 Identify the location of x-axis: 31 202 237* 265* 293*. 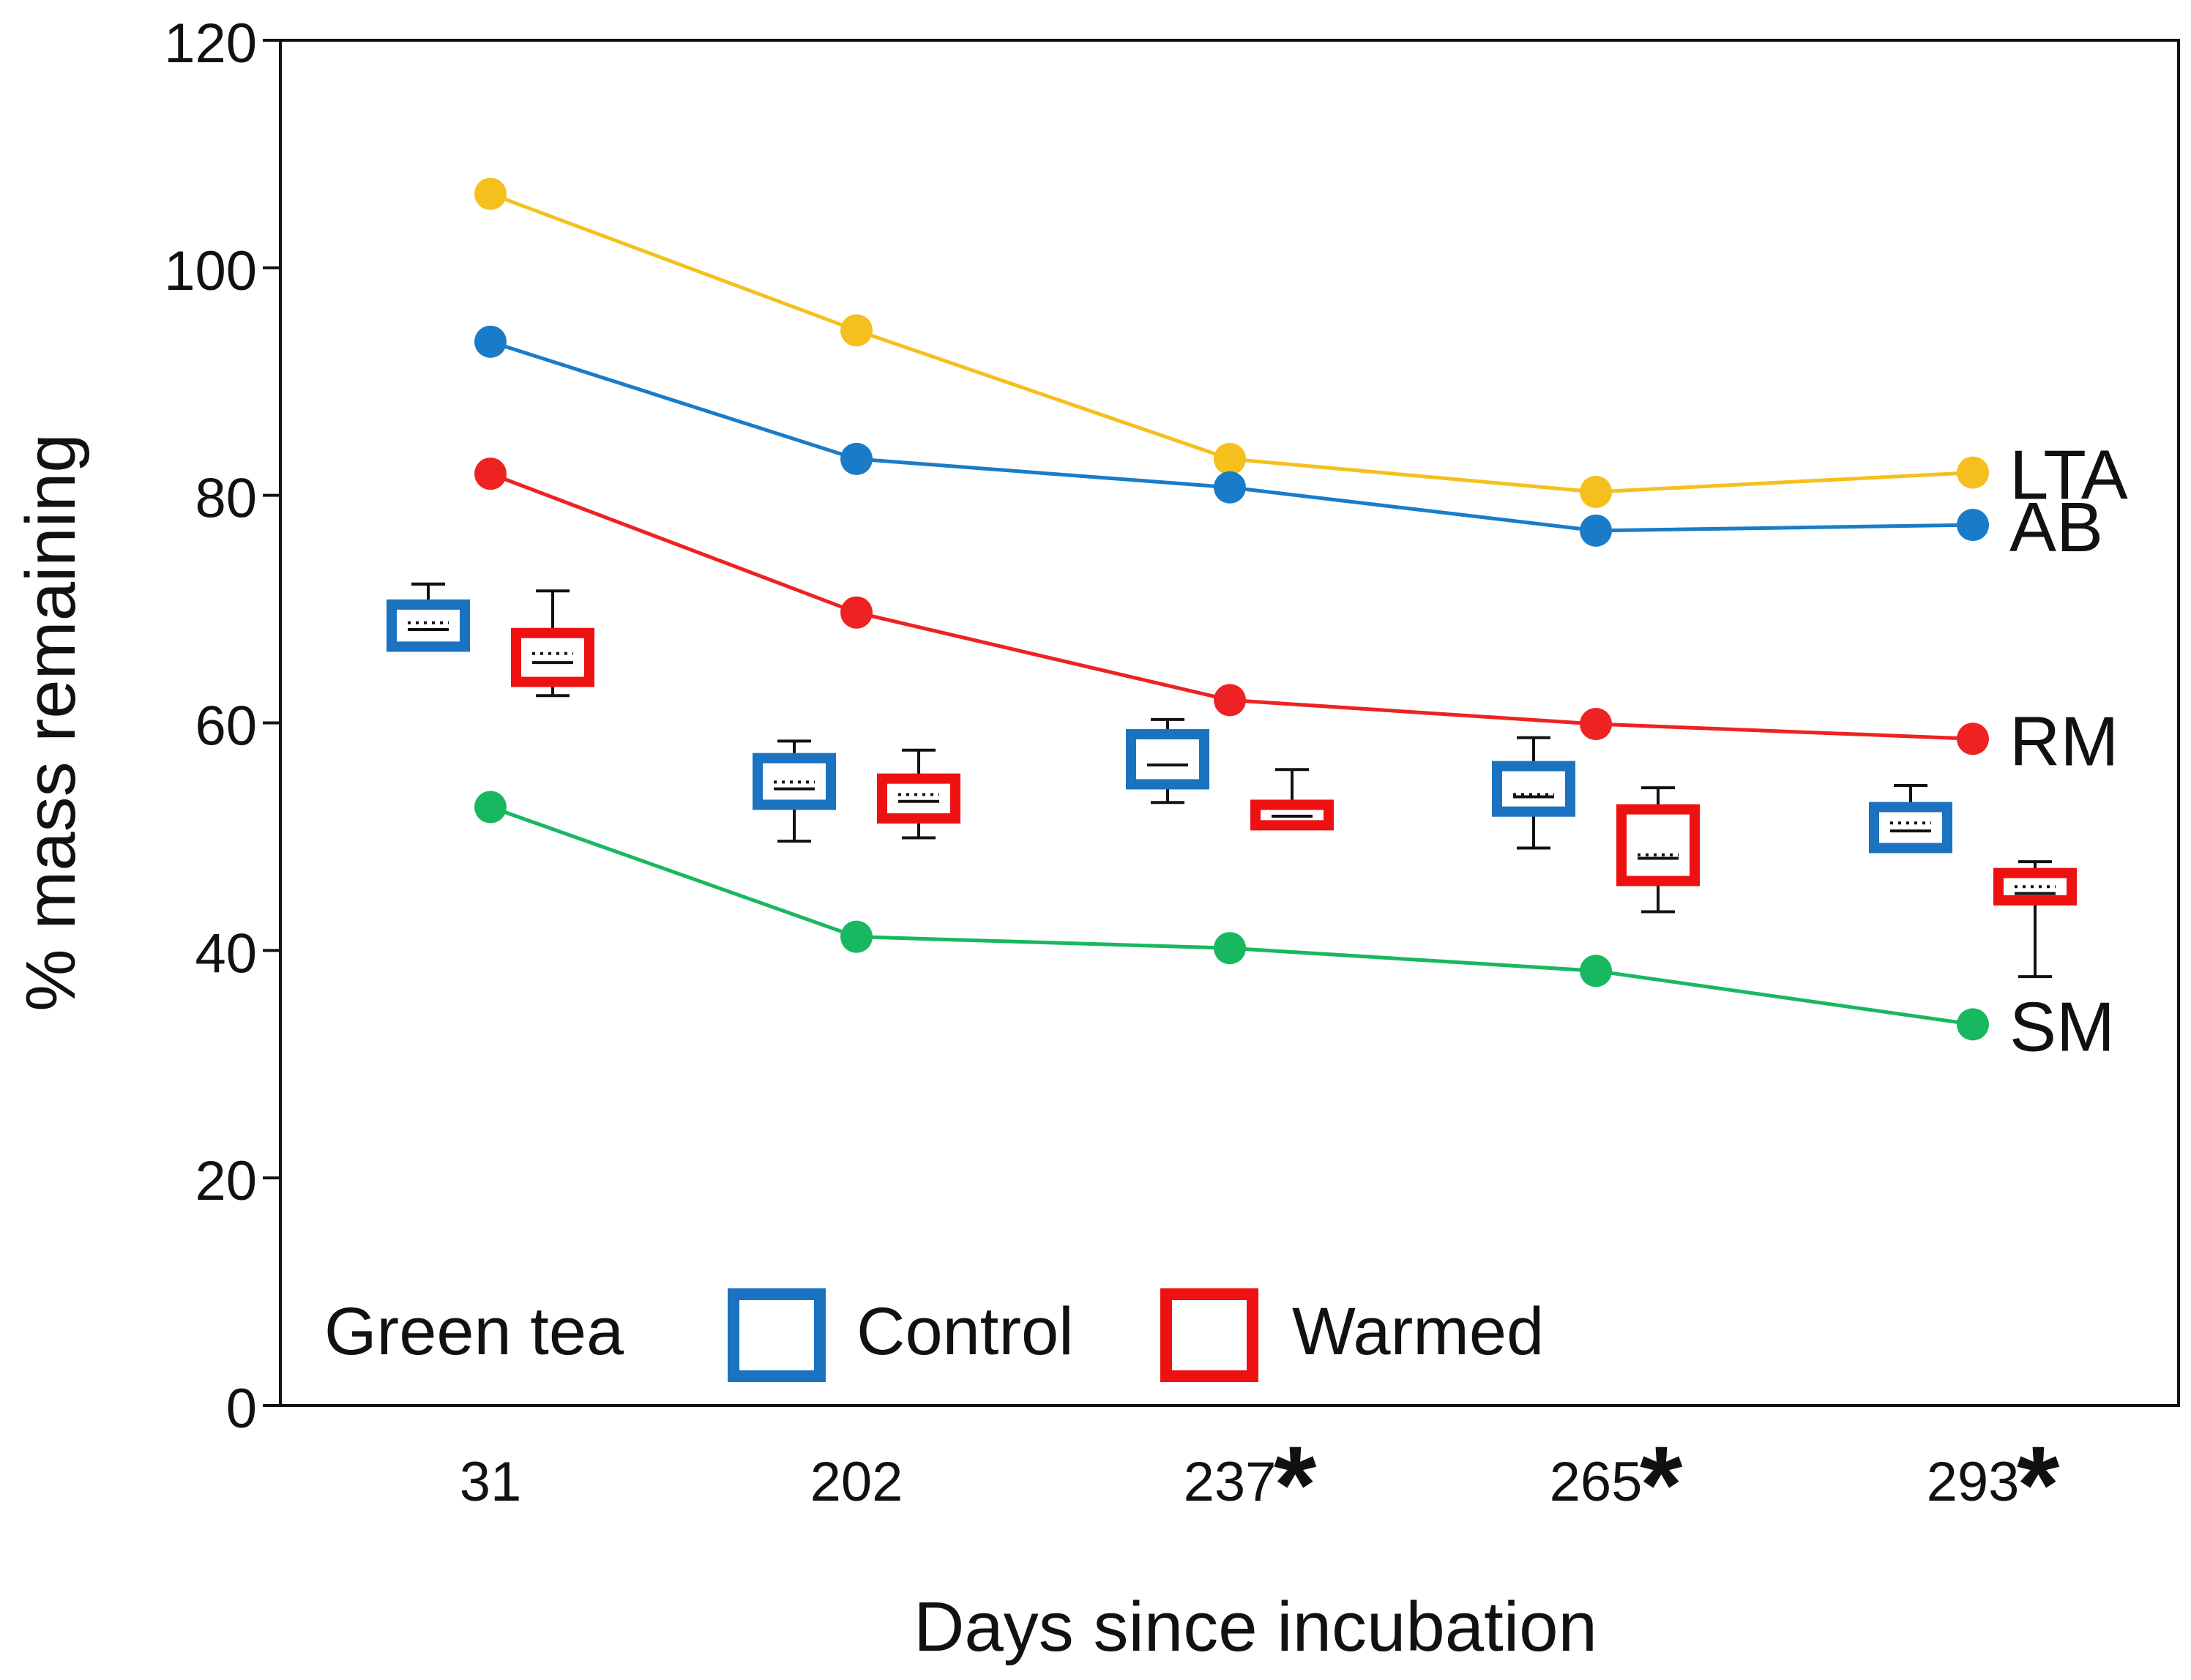
(1260, 1484).